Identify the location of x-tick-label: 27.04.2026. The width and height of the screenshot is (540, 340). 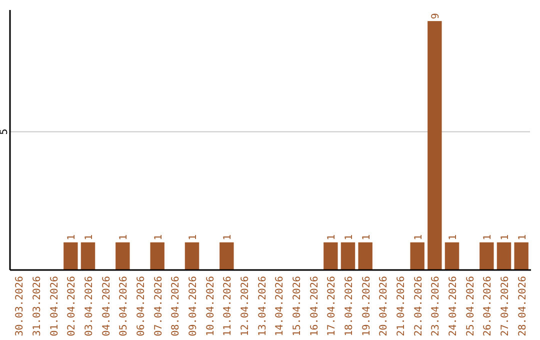
(505, 306).